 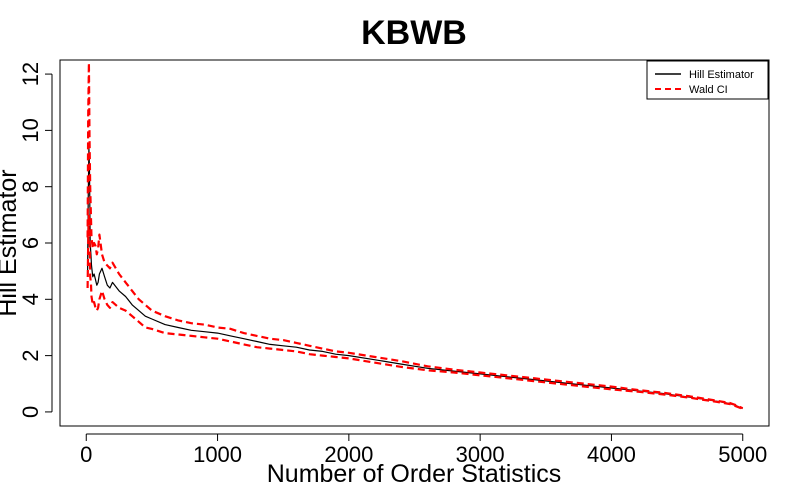 What do you see at coordinates (30, 130) in the screenshot?
I see `y-tick-label: 10` at bounding box center [30, 130].